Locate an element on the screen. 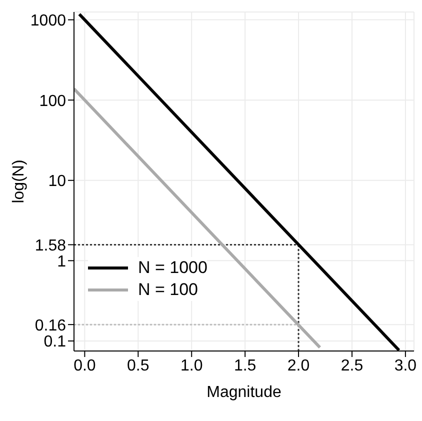 Image resolution: width=422 pixels, height=421 pixels. y-tick-label: 10 is located at coordinates (57, 181).